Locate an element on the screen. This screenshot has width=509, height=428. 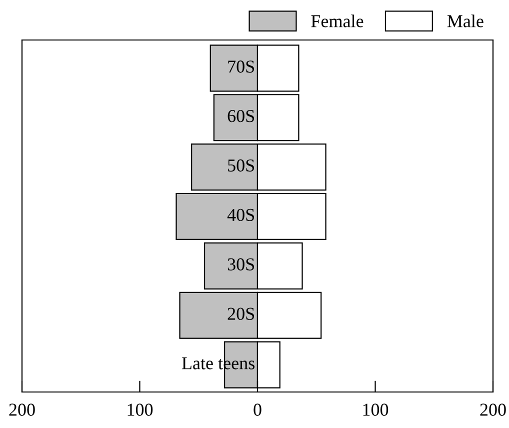
y-tick-label: 40S is located at coordinates (240, 215).